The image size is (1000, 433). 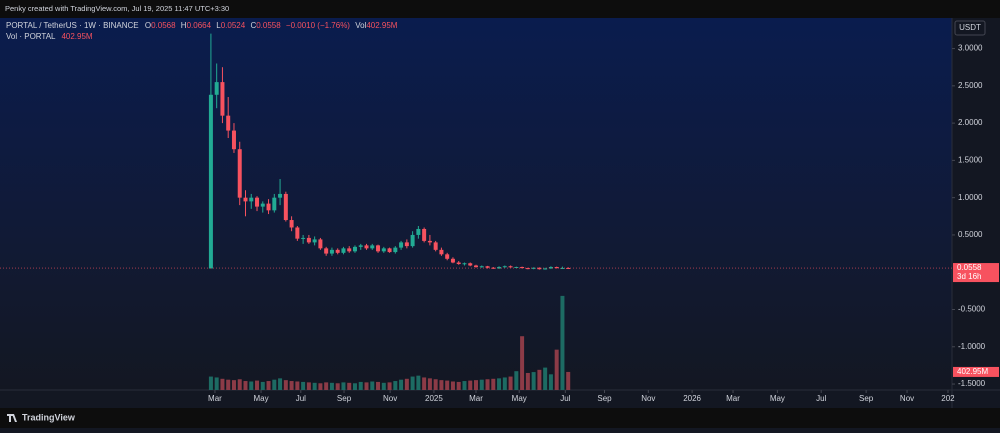 What do you see at coordinates (970, 159) in the screenshot?
I see `y-tick-label: 1.5000` at bounding box center [970, 159].